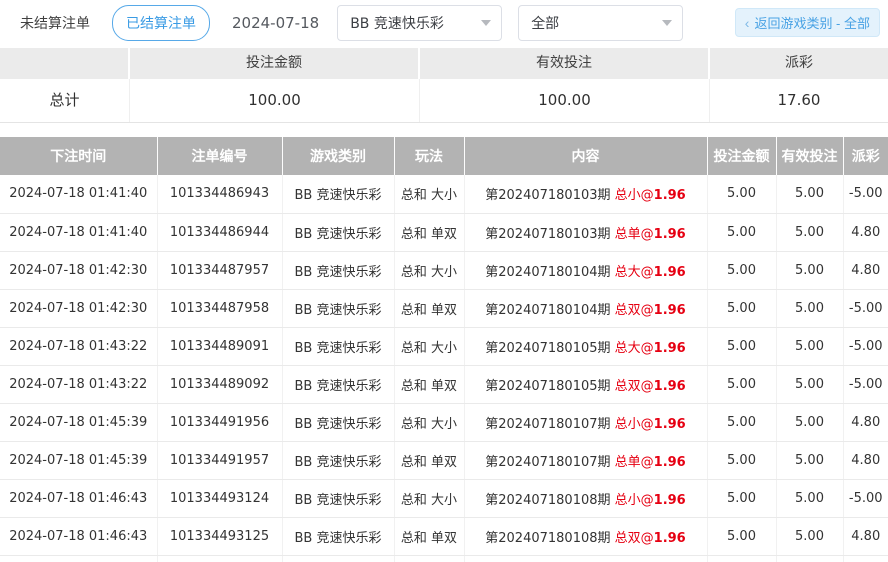 The image size is (888, 562). Describe the element at coordinates (565, 63) in the screenshot. I see `summary-header-valid-bet: 有效投注` at that location.